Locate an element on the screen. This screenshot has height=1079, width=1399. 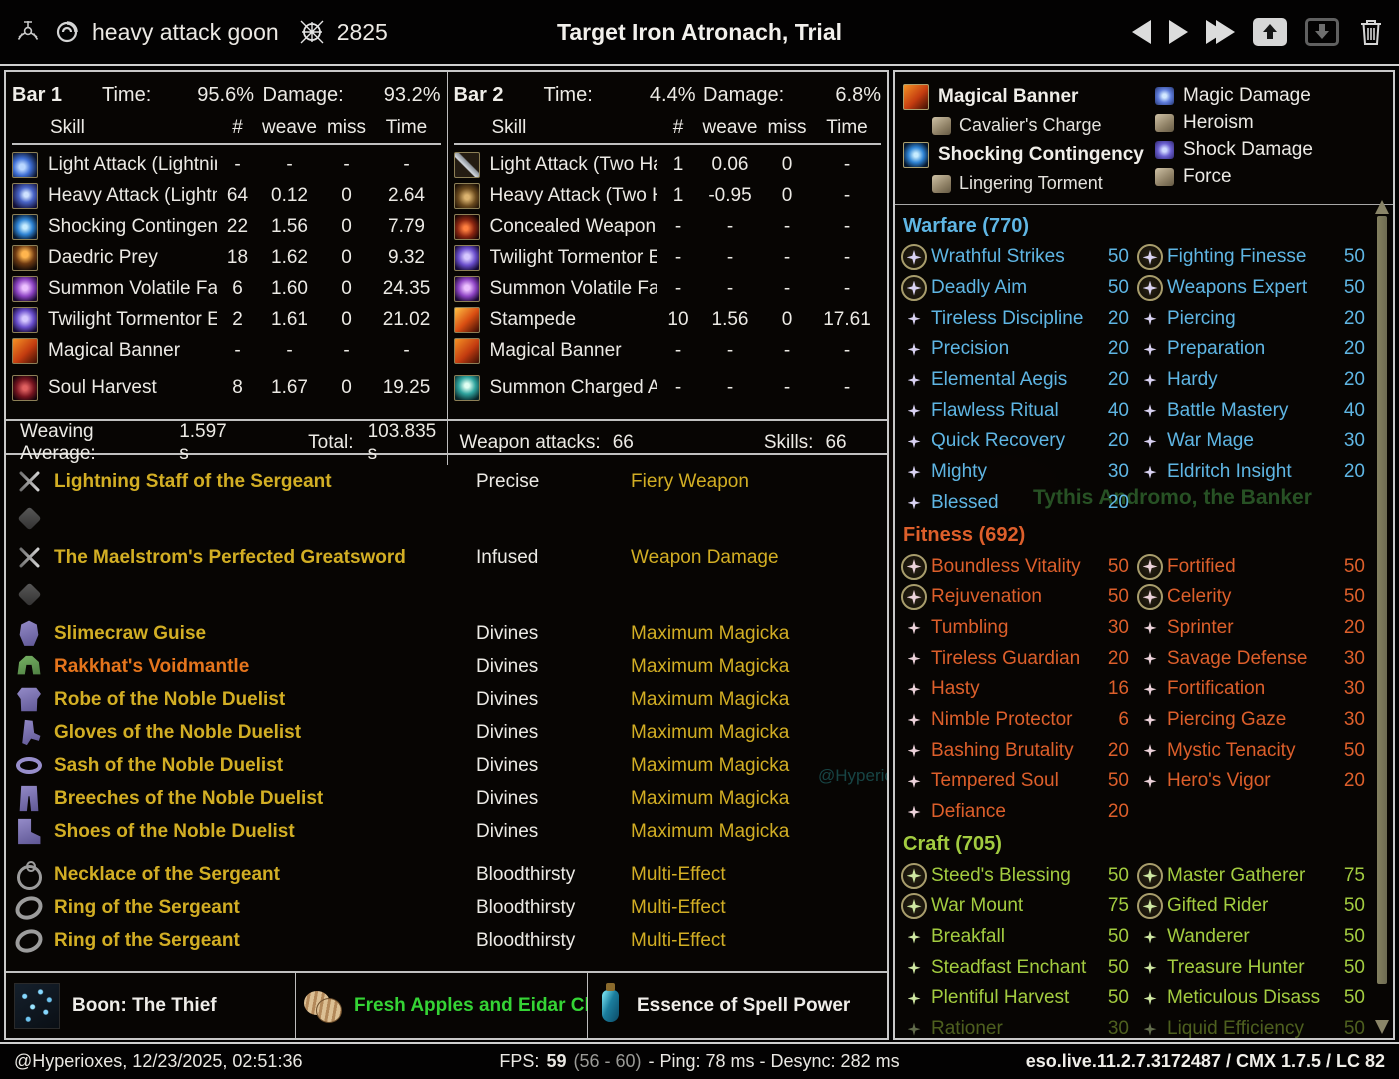
scrollbar-thumb is located at coordinates (1382, 600).